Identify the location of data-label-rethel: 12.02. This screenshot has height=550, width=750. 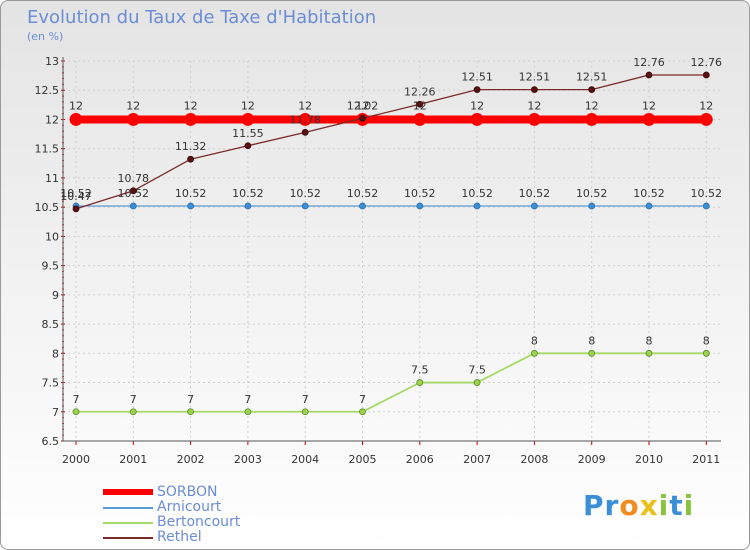
(363, 105).